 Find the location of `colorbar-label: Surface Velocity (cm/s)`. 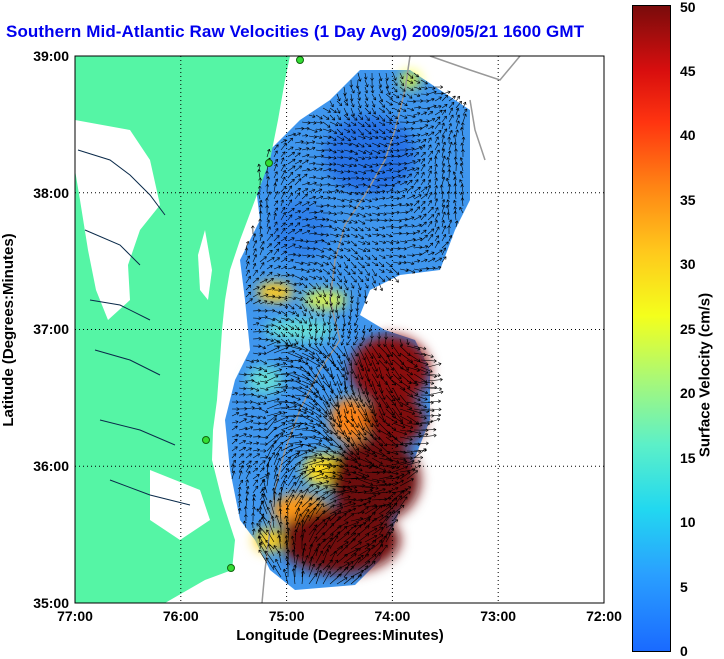

colorbar-label: Surface Velocity (cm/s) is located at coordinates (705, 375).